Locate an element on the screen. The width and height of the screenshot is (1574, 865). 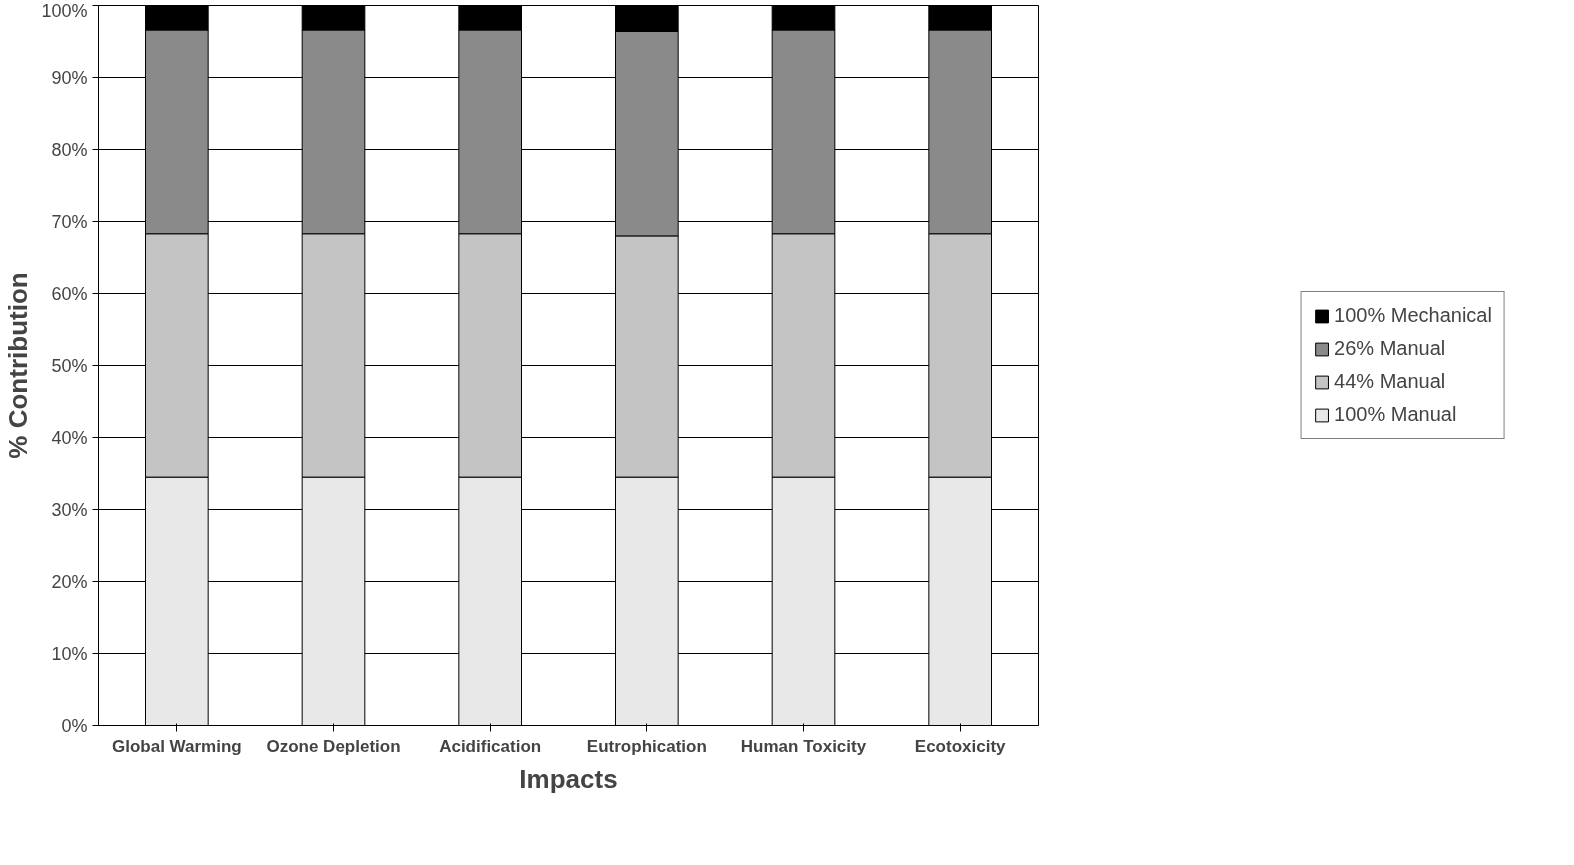
y-tick-label: 70% is located at coordinates (69, 221).